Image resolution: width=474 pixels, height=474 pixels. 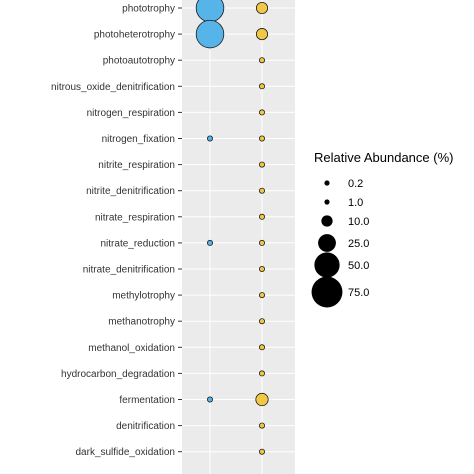 I want to click on y-tick-label: nitrogen_respiration, so click(x=131, y=113).